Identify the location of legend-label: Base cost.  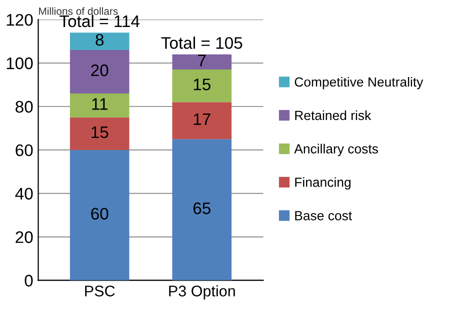
(323, 215).